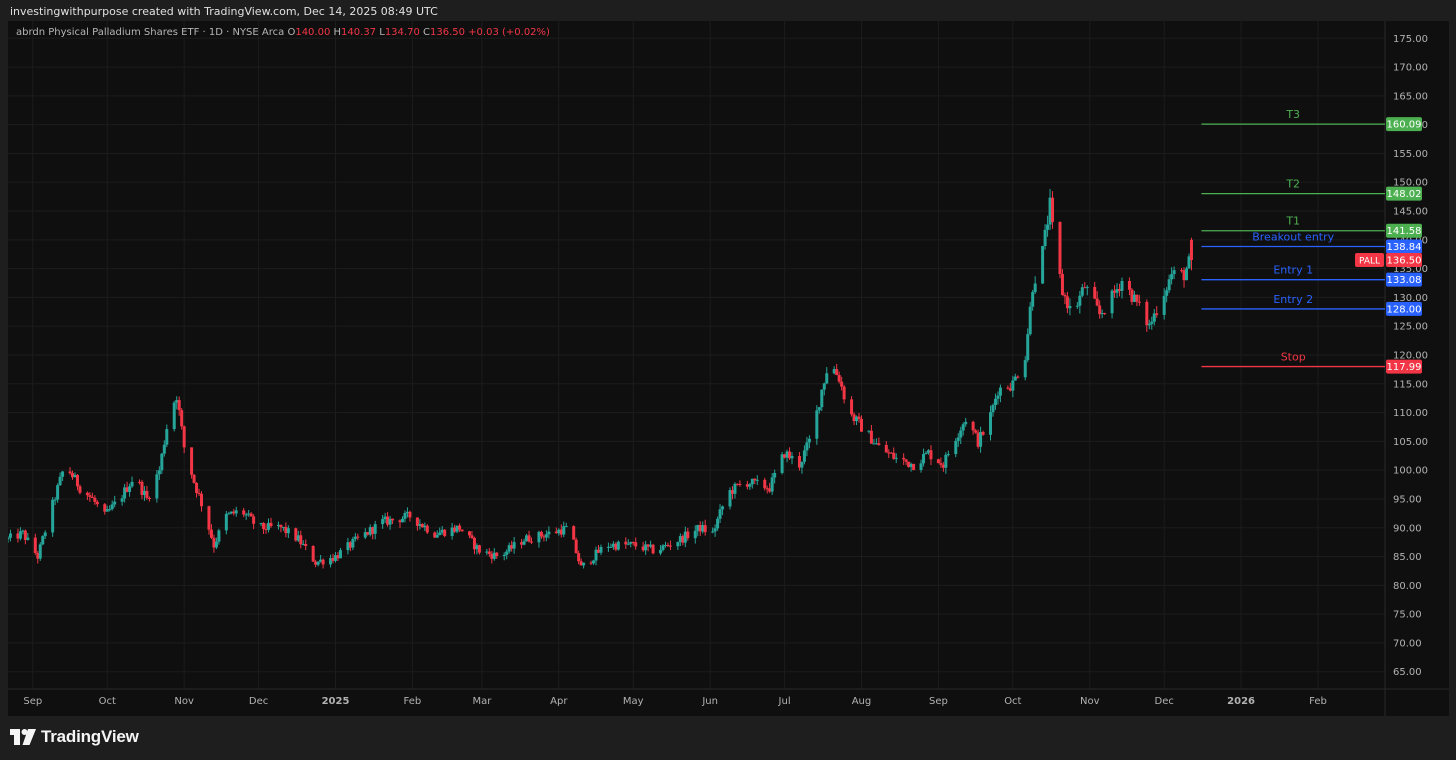 The width and height of the screenshot is (1456, 760). What do you see at coordinates (1407, 672) in the screenshot?
I see `price-tick-label: 65.00` at bounding box center [1407, 672].